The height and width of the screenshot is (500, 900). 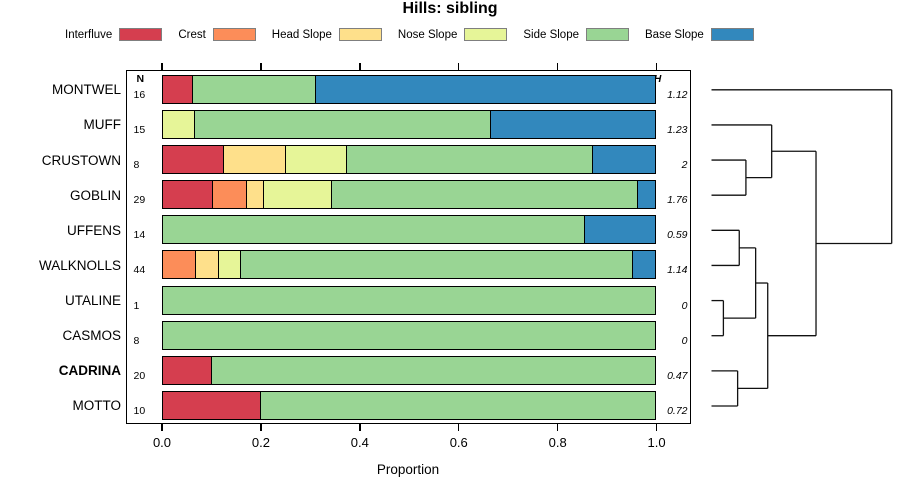 What do you see at coordinates (192, 34) in the screenshot?
I see `legend-label: Crest` at bounding box center [192, 34].